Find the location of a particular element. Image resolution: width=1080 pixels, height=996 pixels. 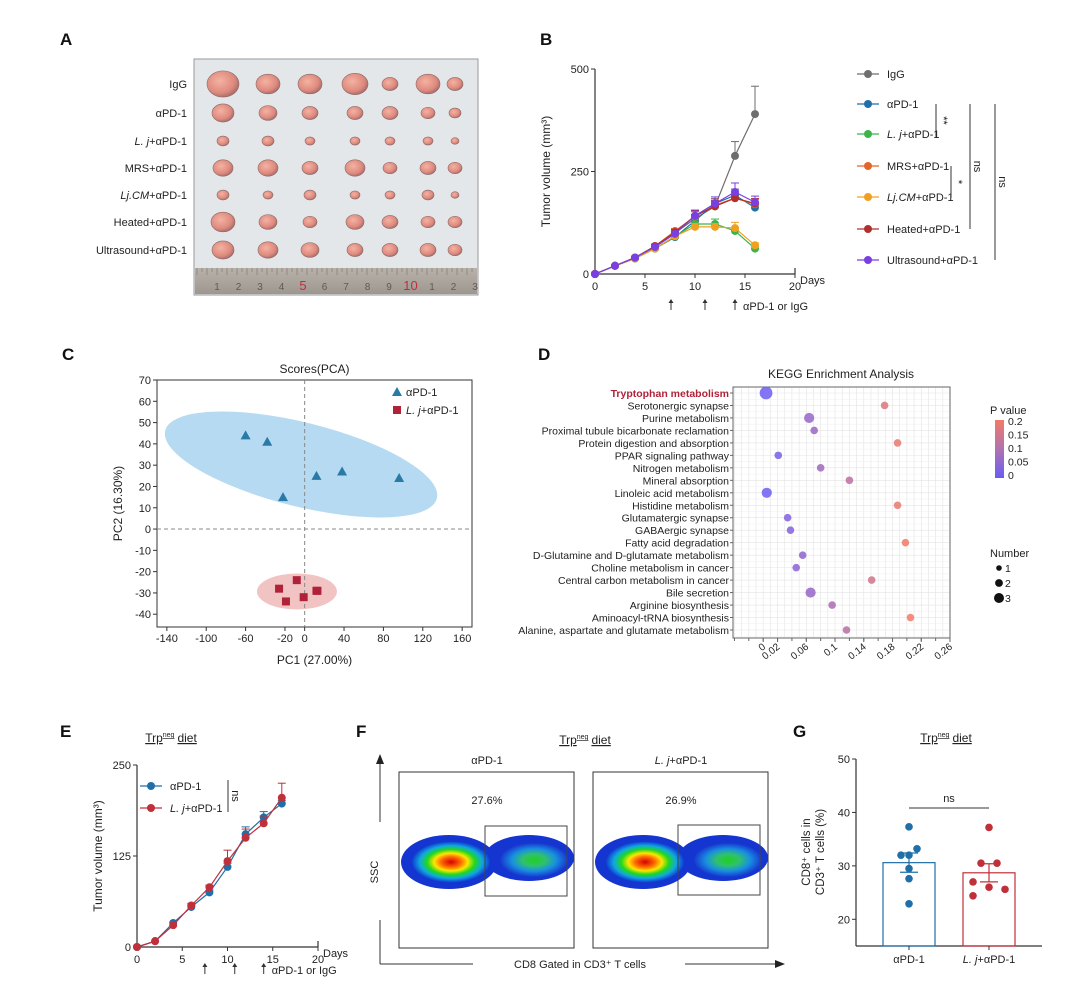

size-legend-dot is located at coordinates (999, 598).